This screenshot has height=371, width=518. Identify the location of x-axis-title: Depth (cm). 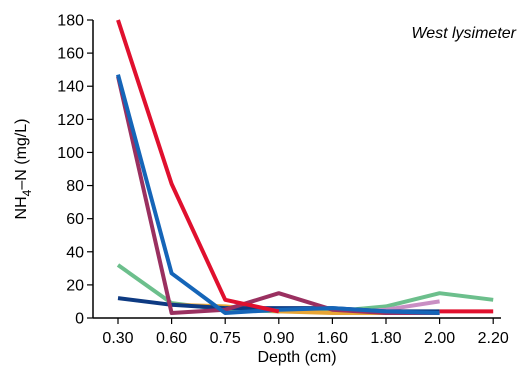
(296, 357).